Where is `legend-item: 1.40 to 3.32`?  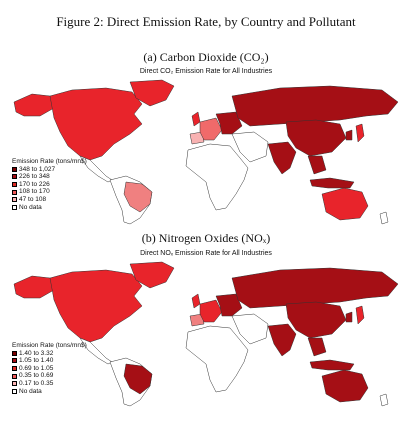 legend-item: 1.40 to 3.32 is located at coordinates (49, 354).